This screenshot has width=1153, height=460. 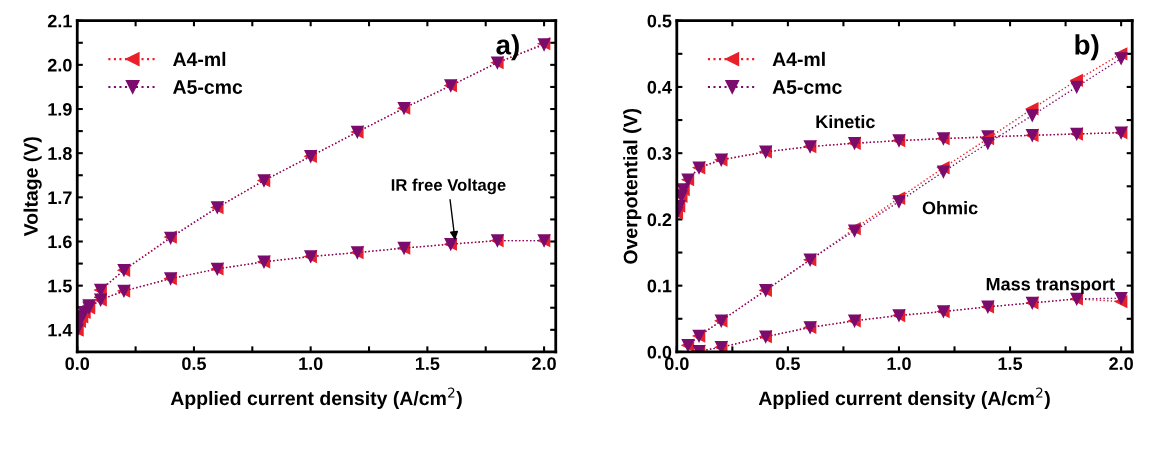 I want to click on annotation: IR free Voltage, so click(x=448, y=186).